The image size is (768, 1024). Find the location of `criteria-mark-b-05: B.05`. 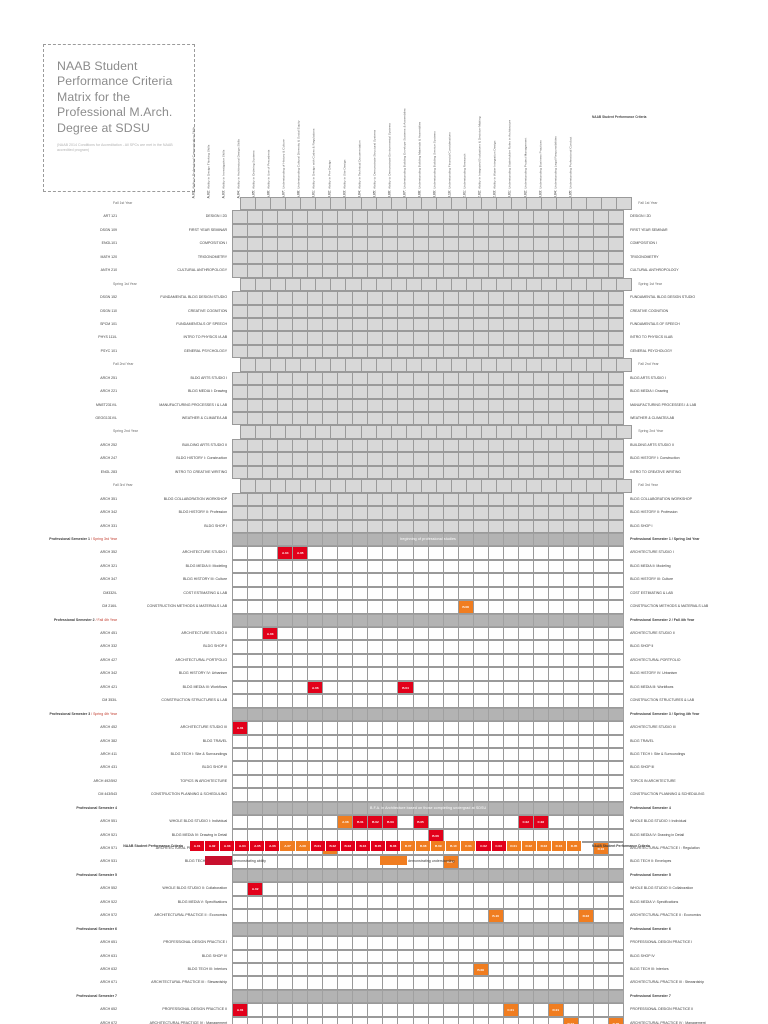

criteria-mark-b-05: B.05 is located at coordinates (421, 822).